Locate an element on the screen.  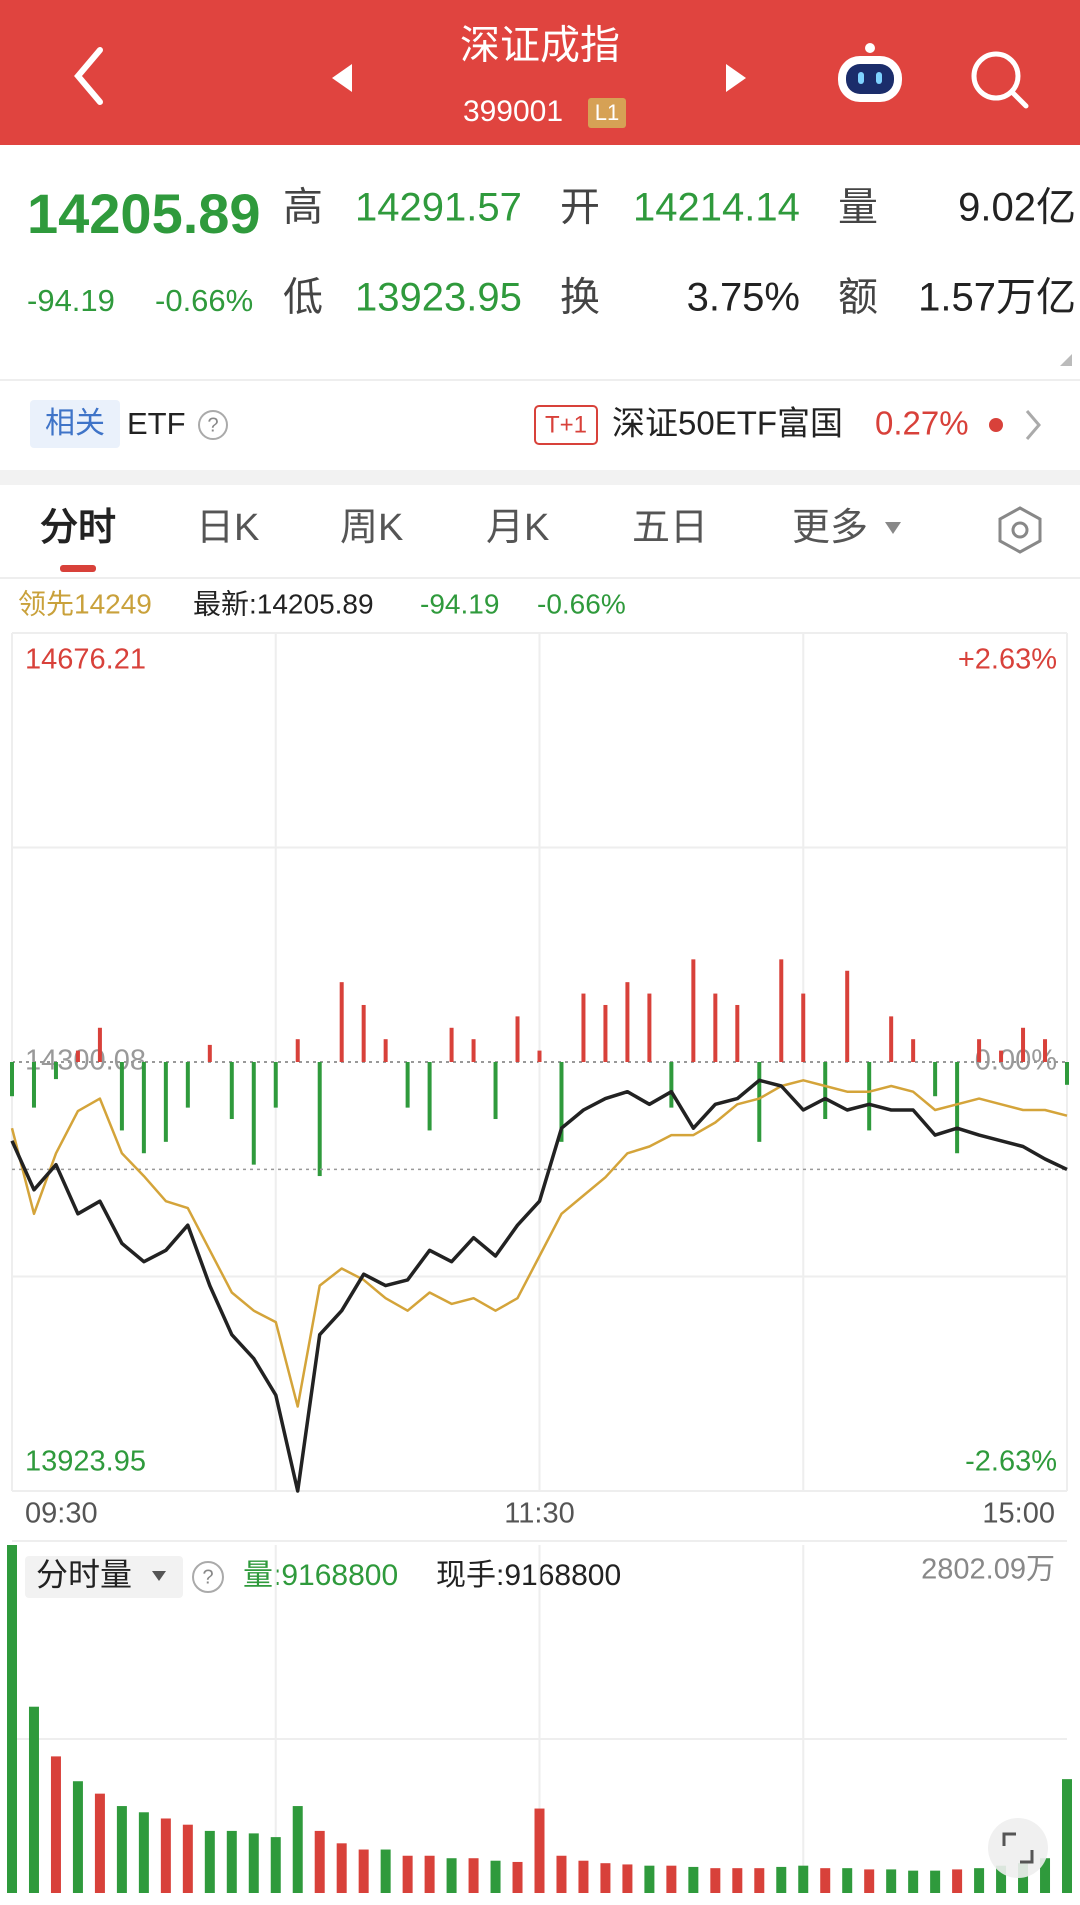
volume-value: 量:9168800 is located at coordinates (320, 1575).